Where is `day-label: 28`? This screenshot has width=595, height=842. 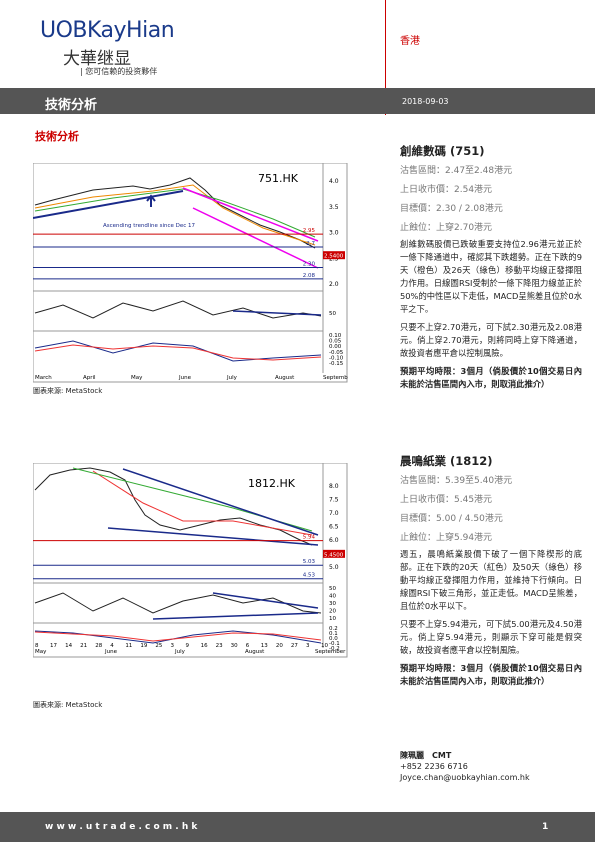
day-label: 28 is located at coordinates (98, 646).